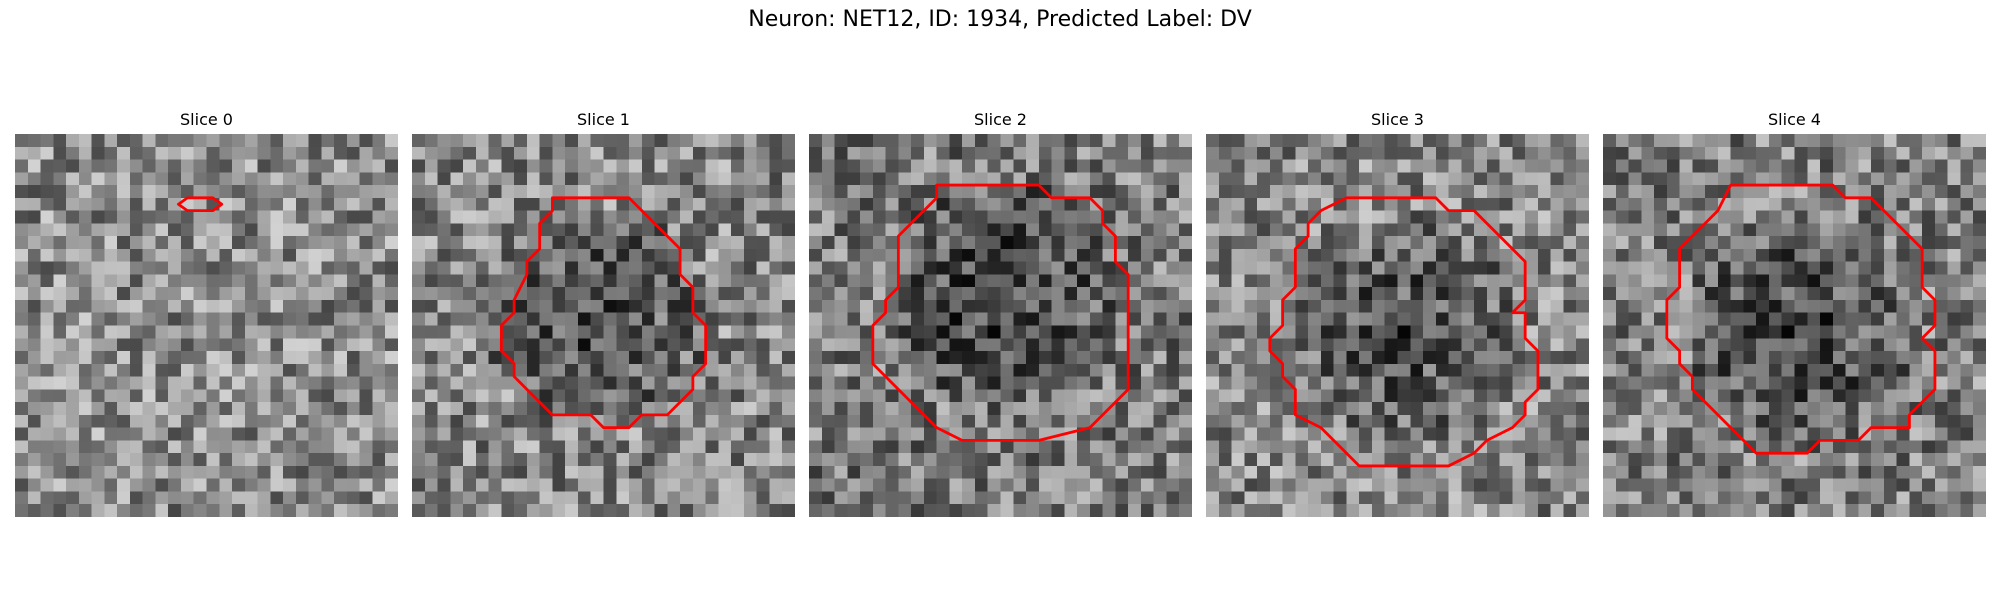 The width and height of the screenshot is (2000, 600). What do you see at coordinates (1000, 119) in the screenshot?
I see `panel-title-2: Slice 2` at bounding box center [1000, 119].